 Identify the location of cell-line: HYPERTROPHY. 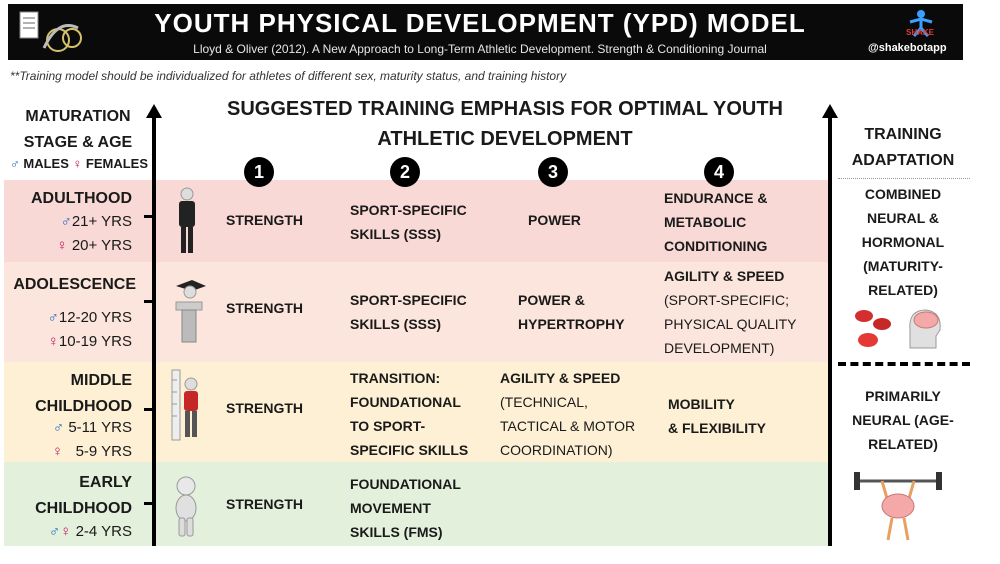
(571, 324).